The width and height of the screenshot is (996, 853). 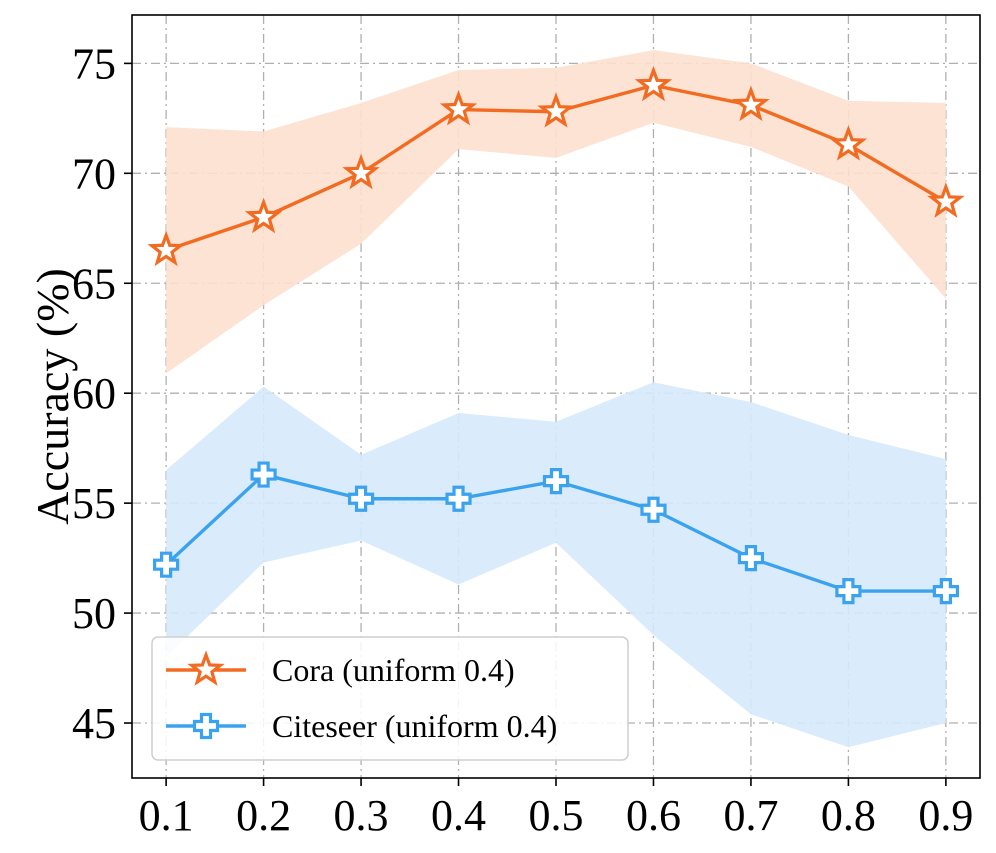 What do you see at coordinates (166, 815) in the screenshot?
I see `x-tick-label-1: 0.1` at bounding box center [166, 815].